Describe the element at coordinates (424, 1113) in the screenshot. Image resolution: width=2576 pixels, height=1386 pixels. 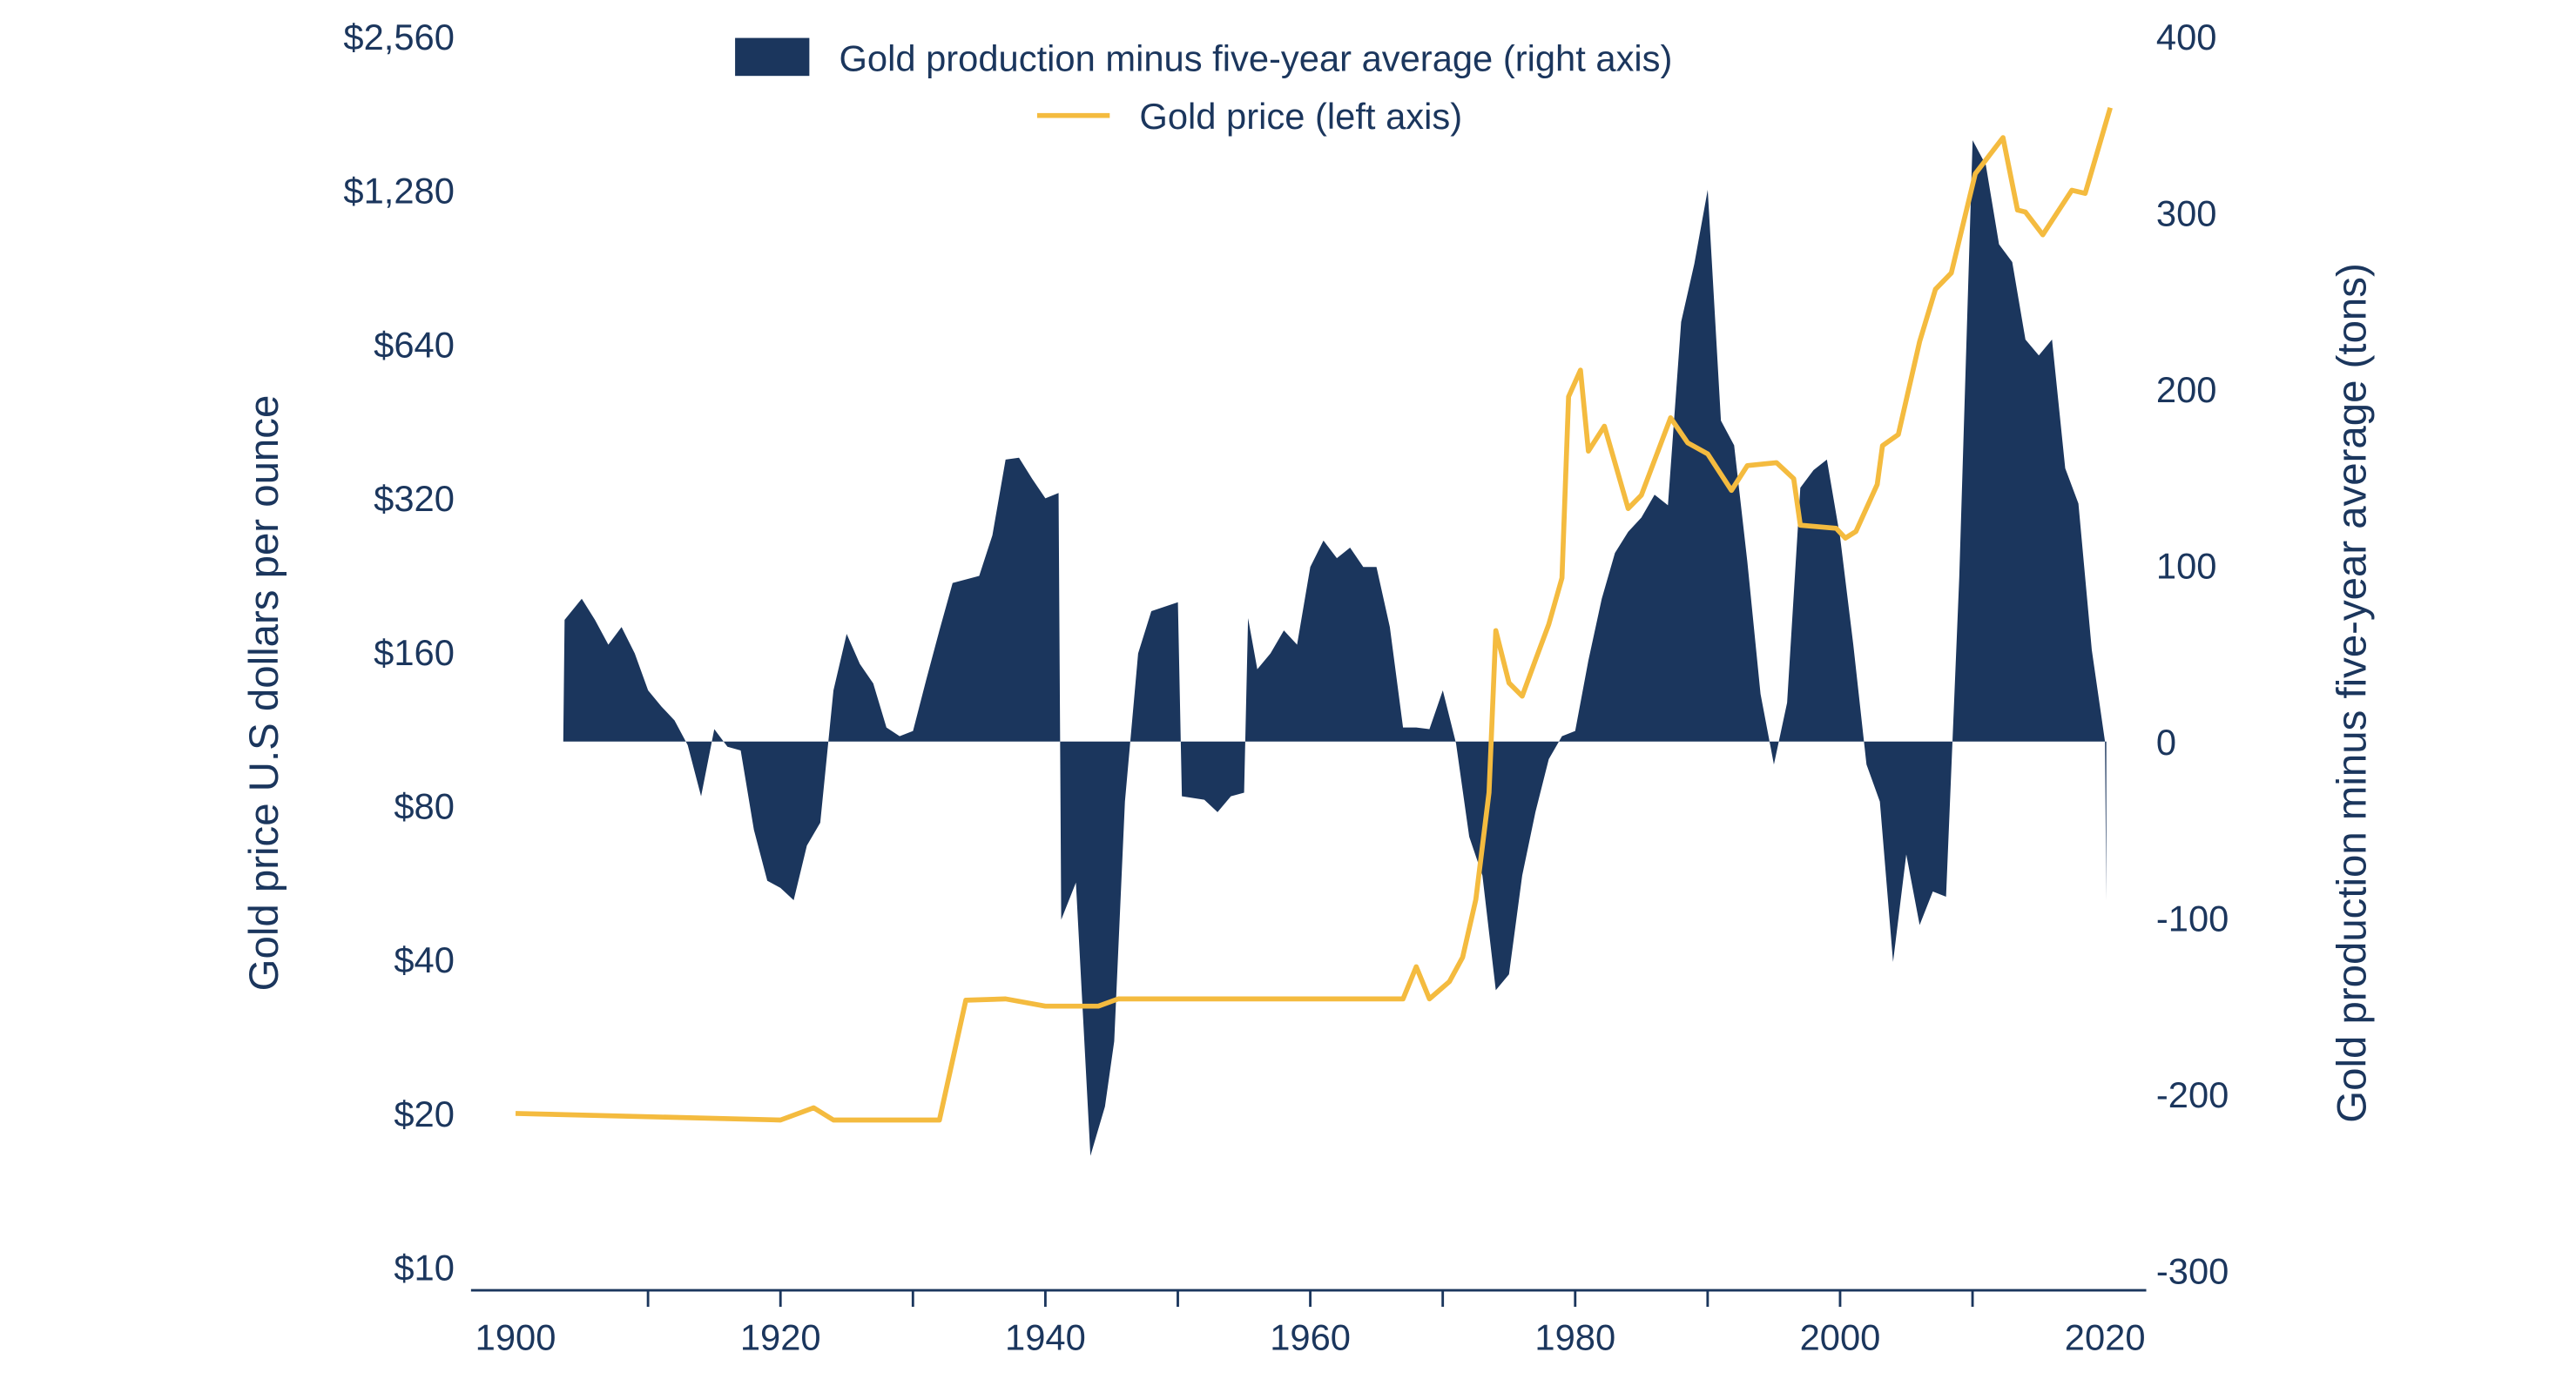
I see `left-tick-label: $20` at that location.